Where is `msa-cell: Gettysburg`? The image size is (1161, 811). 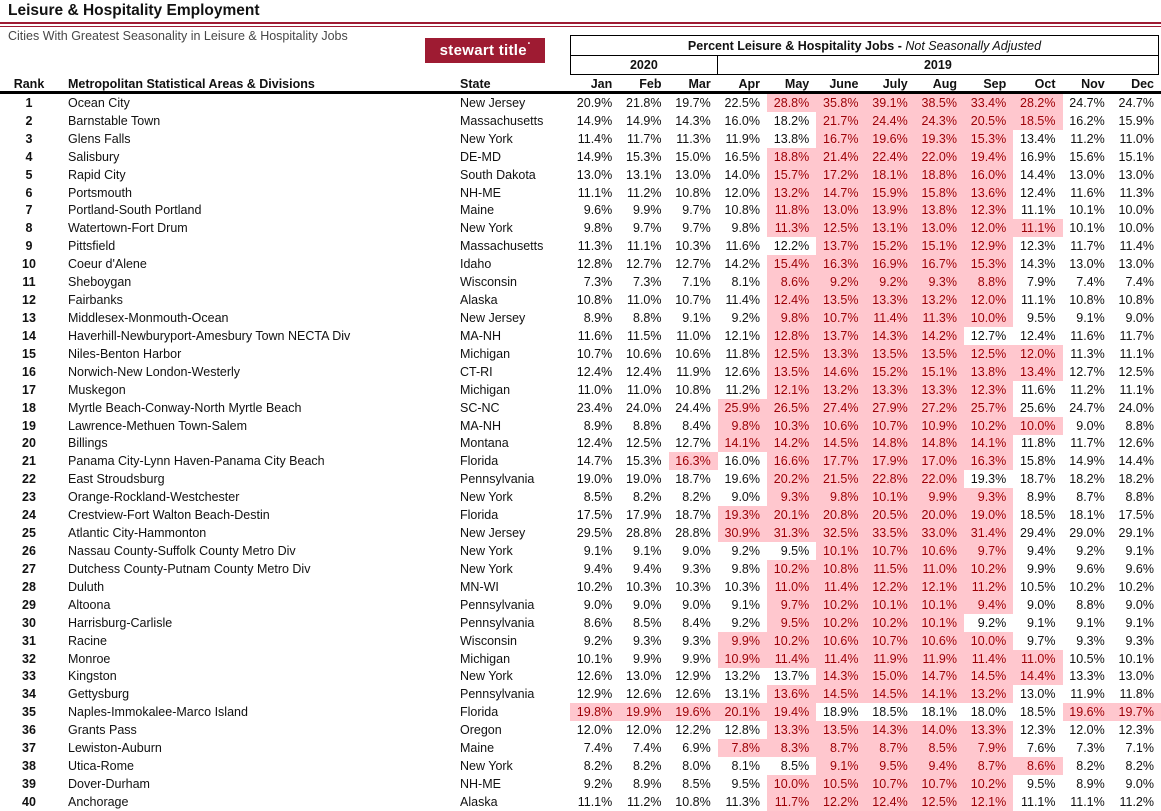
msa-cell: Gettysburg is located at coordinates (99, 694).